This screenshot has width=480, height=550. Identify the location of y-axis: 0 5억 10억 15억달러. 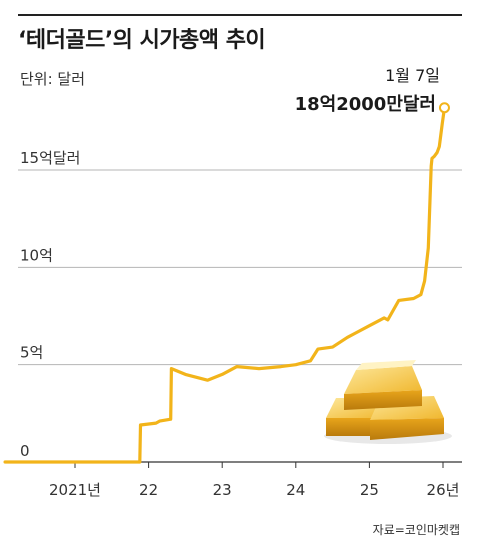
(50, 304).